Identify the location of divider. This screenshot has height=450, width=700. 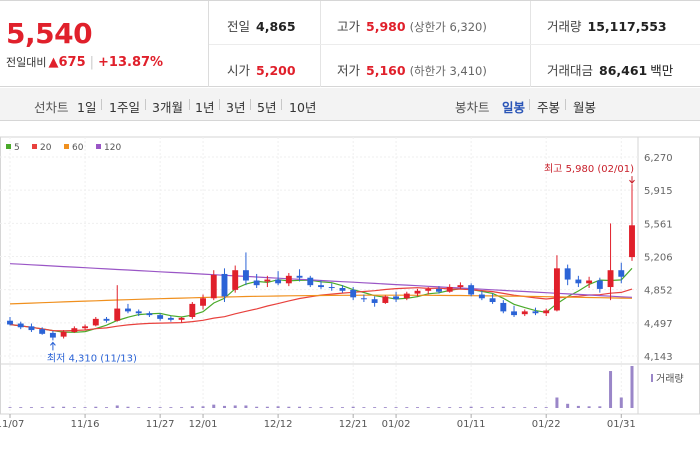
(454, 44).